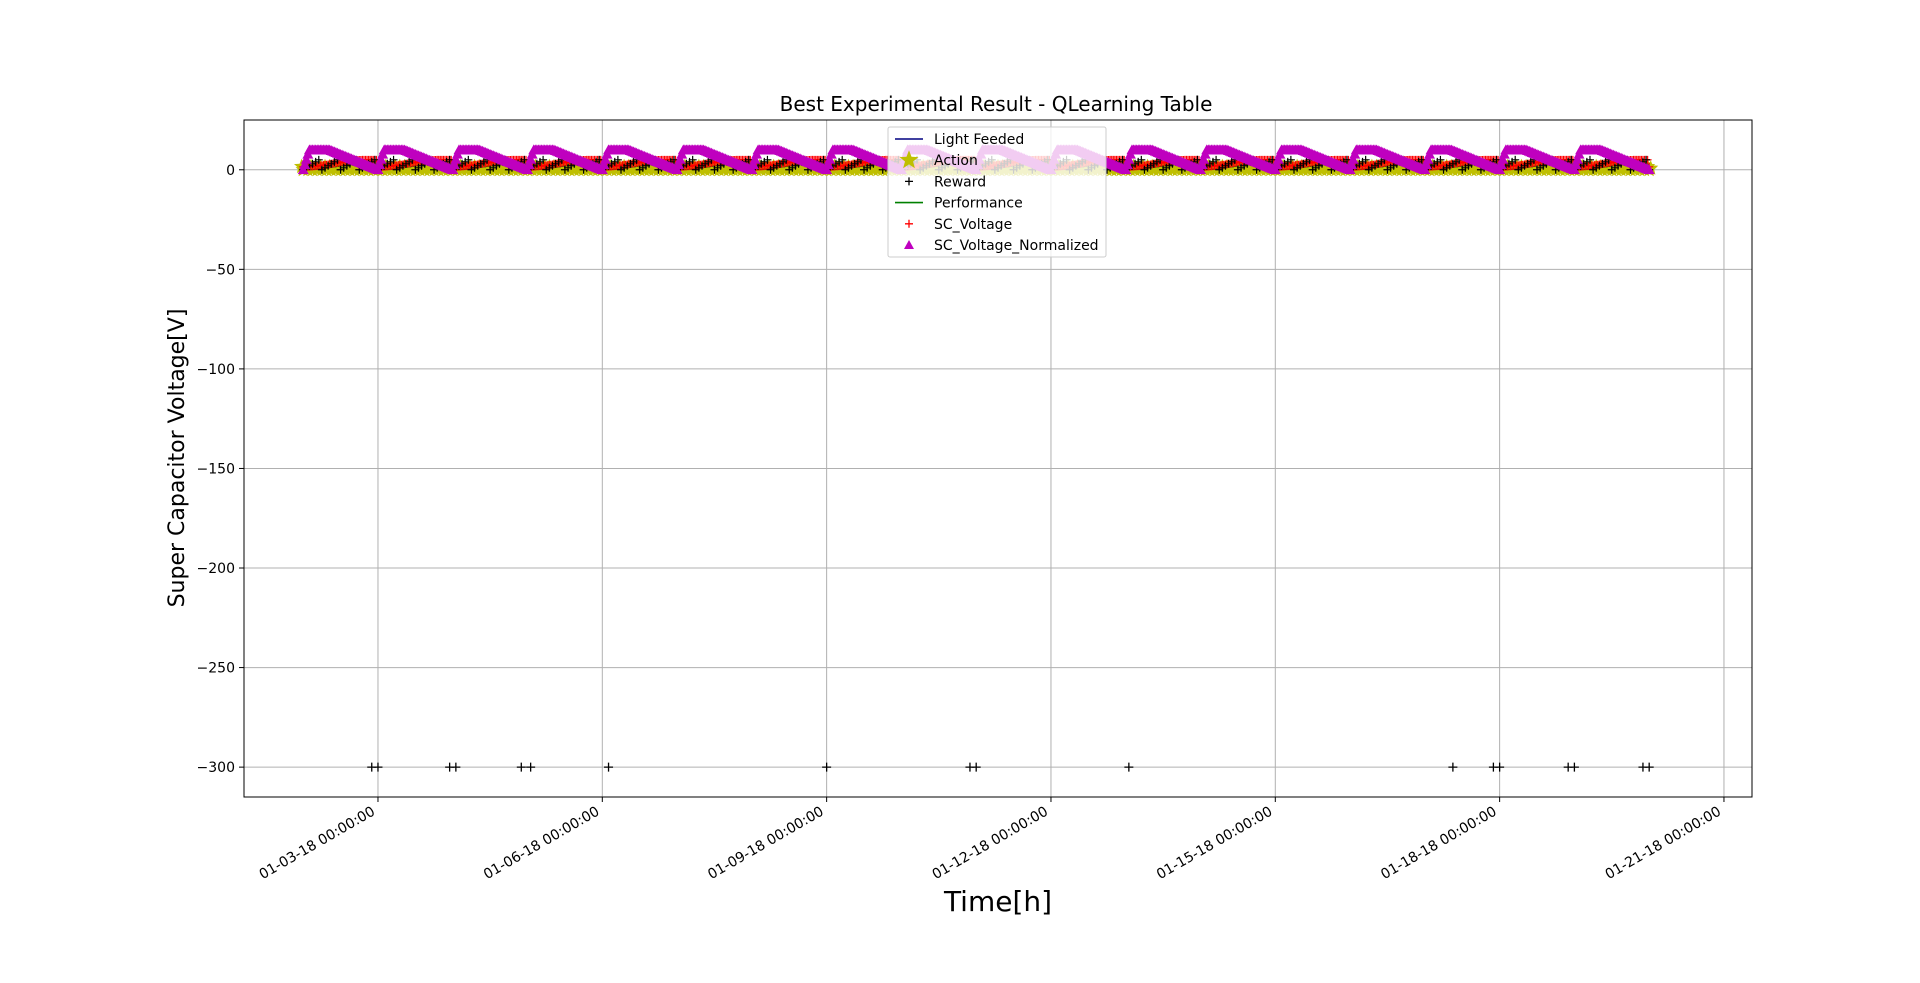 The height and width of the screenshot is (983, 1920). I want to click on legend-triangle-swatch, so click(909, 244).